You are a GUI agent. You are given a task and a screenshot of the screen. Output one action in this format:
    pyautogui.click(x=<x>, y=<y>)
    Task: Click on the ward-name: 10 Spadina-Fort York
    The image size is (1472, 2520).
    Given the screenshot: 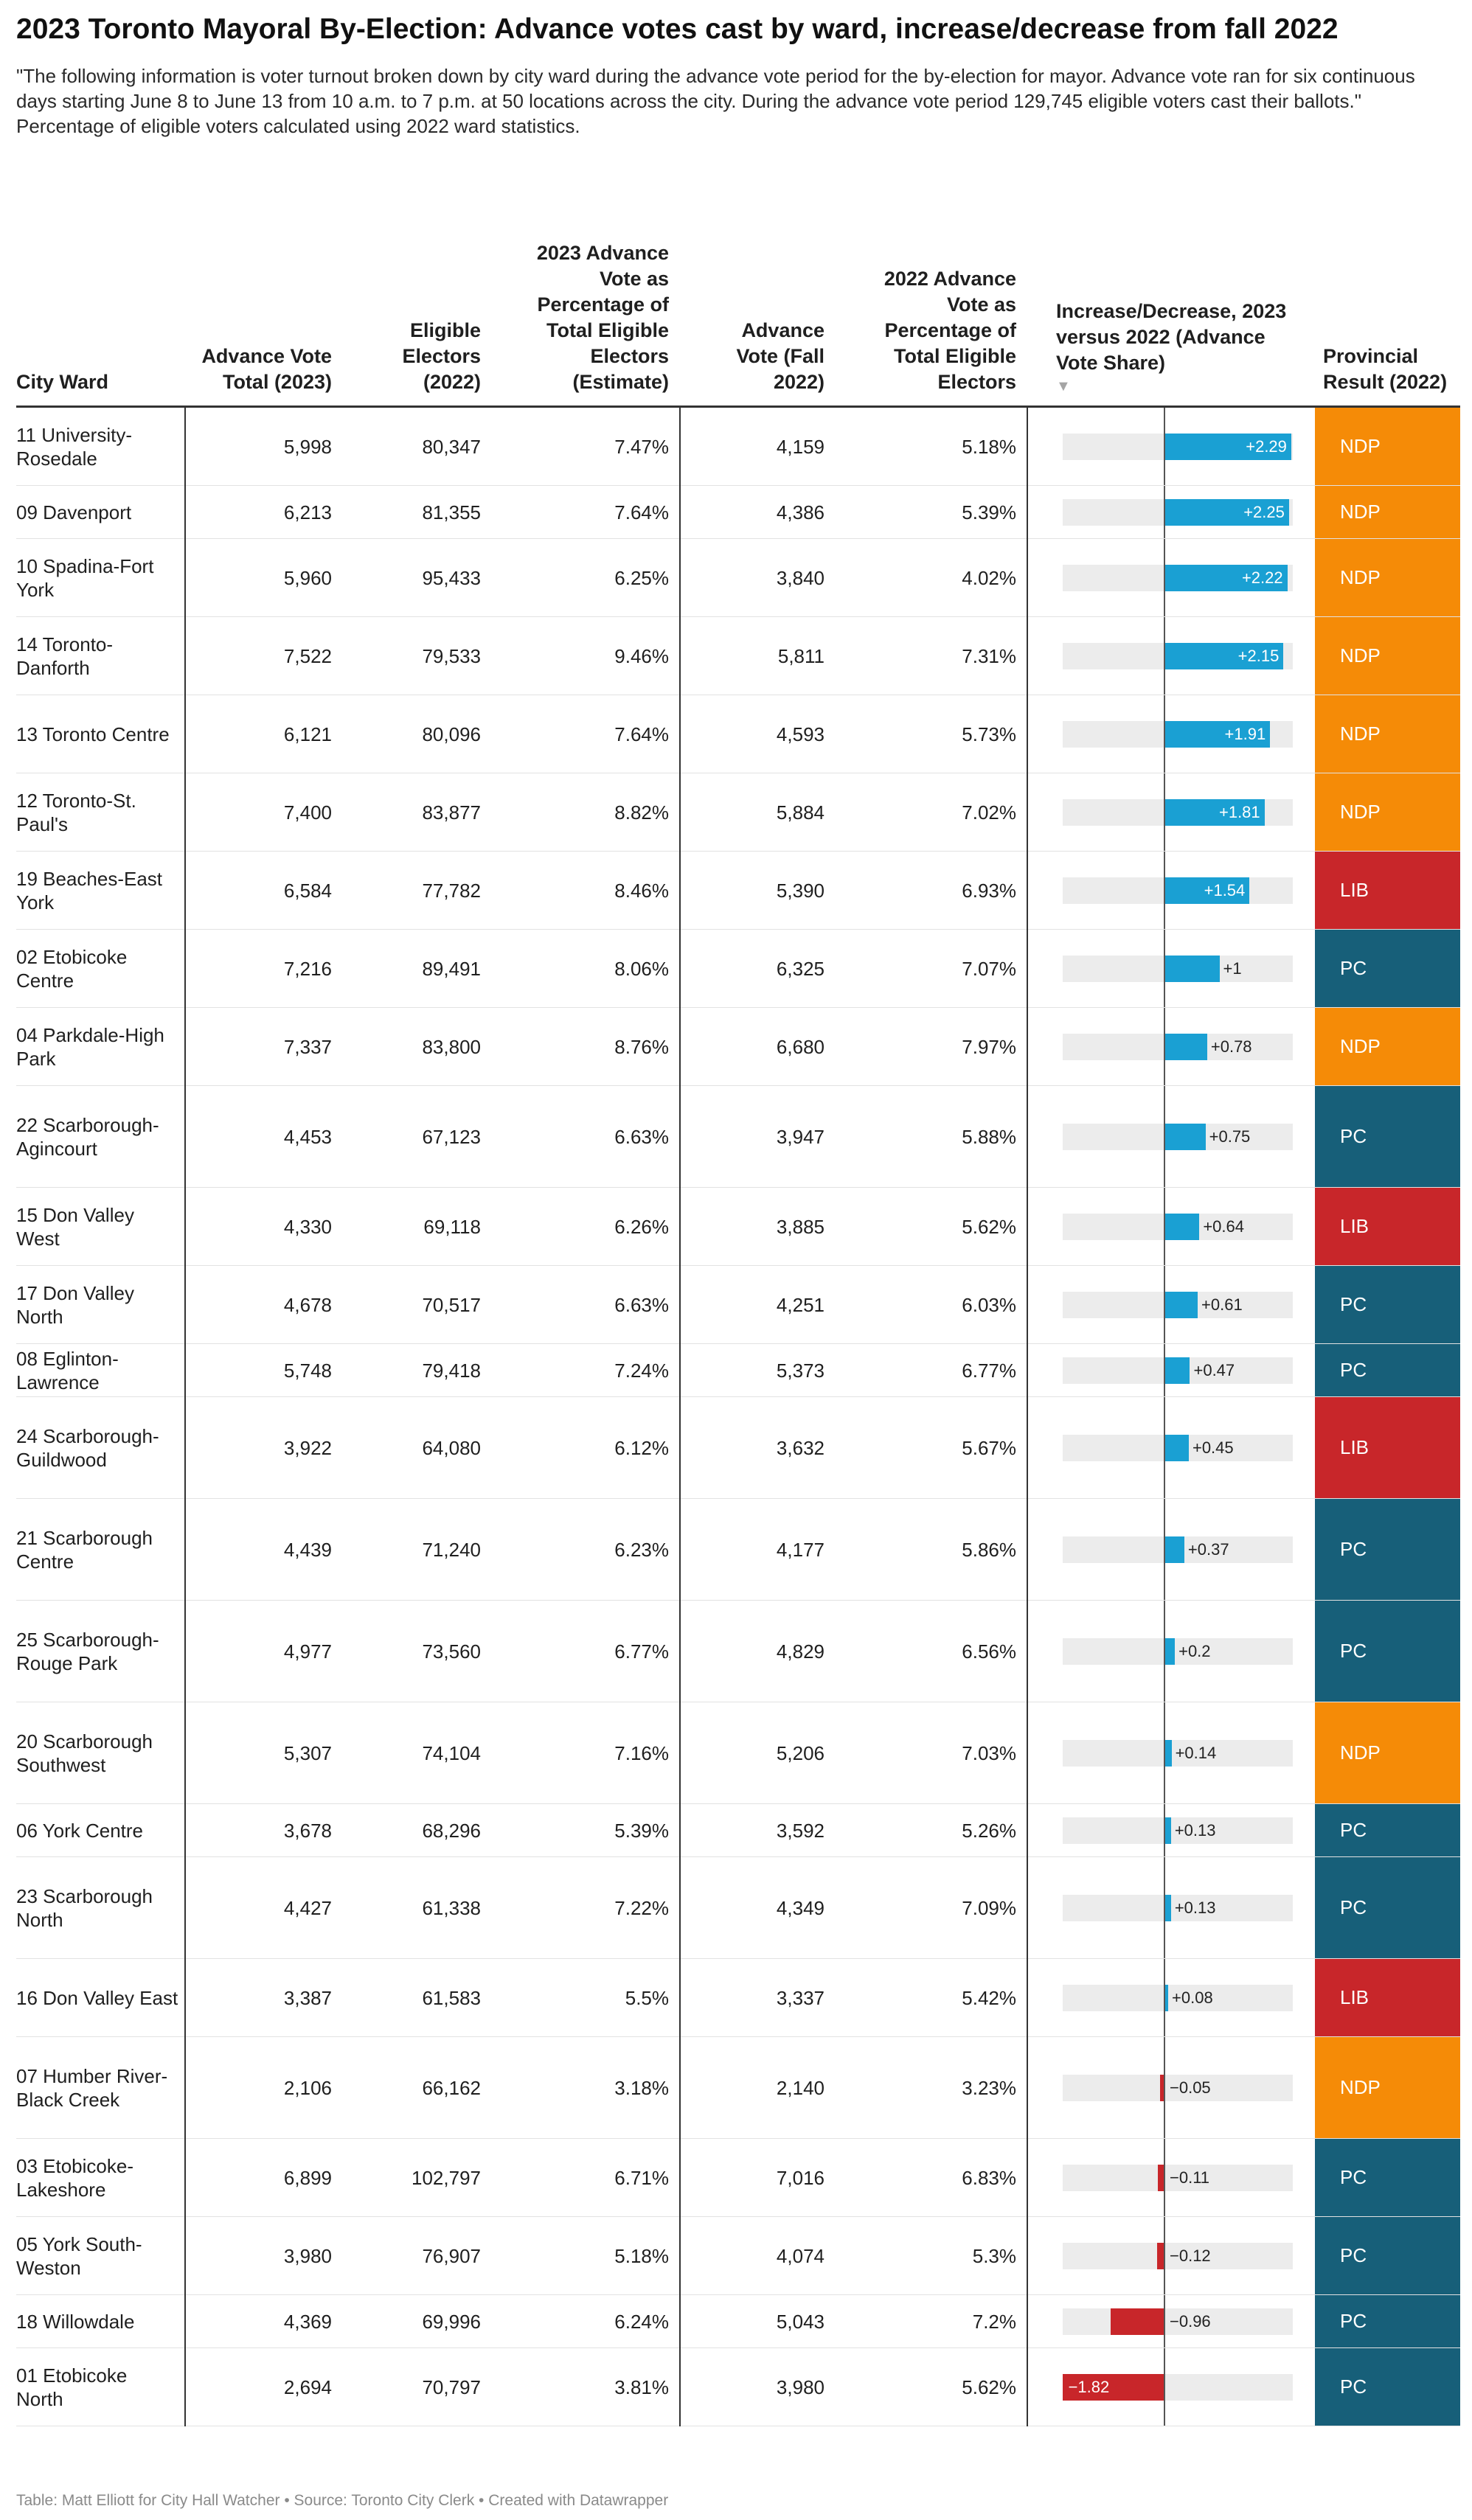 What is the action you would take?
    pyautogui.click(x=85, y=577)
    